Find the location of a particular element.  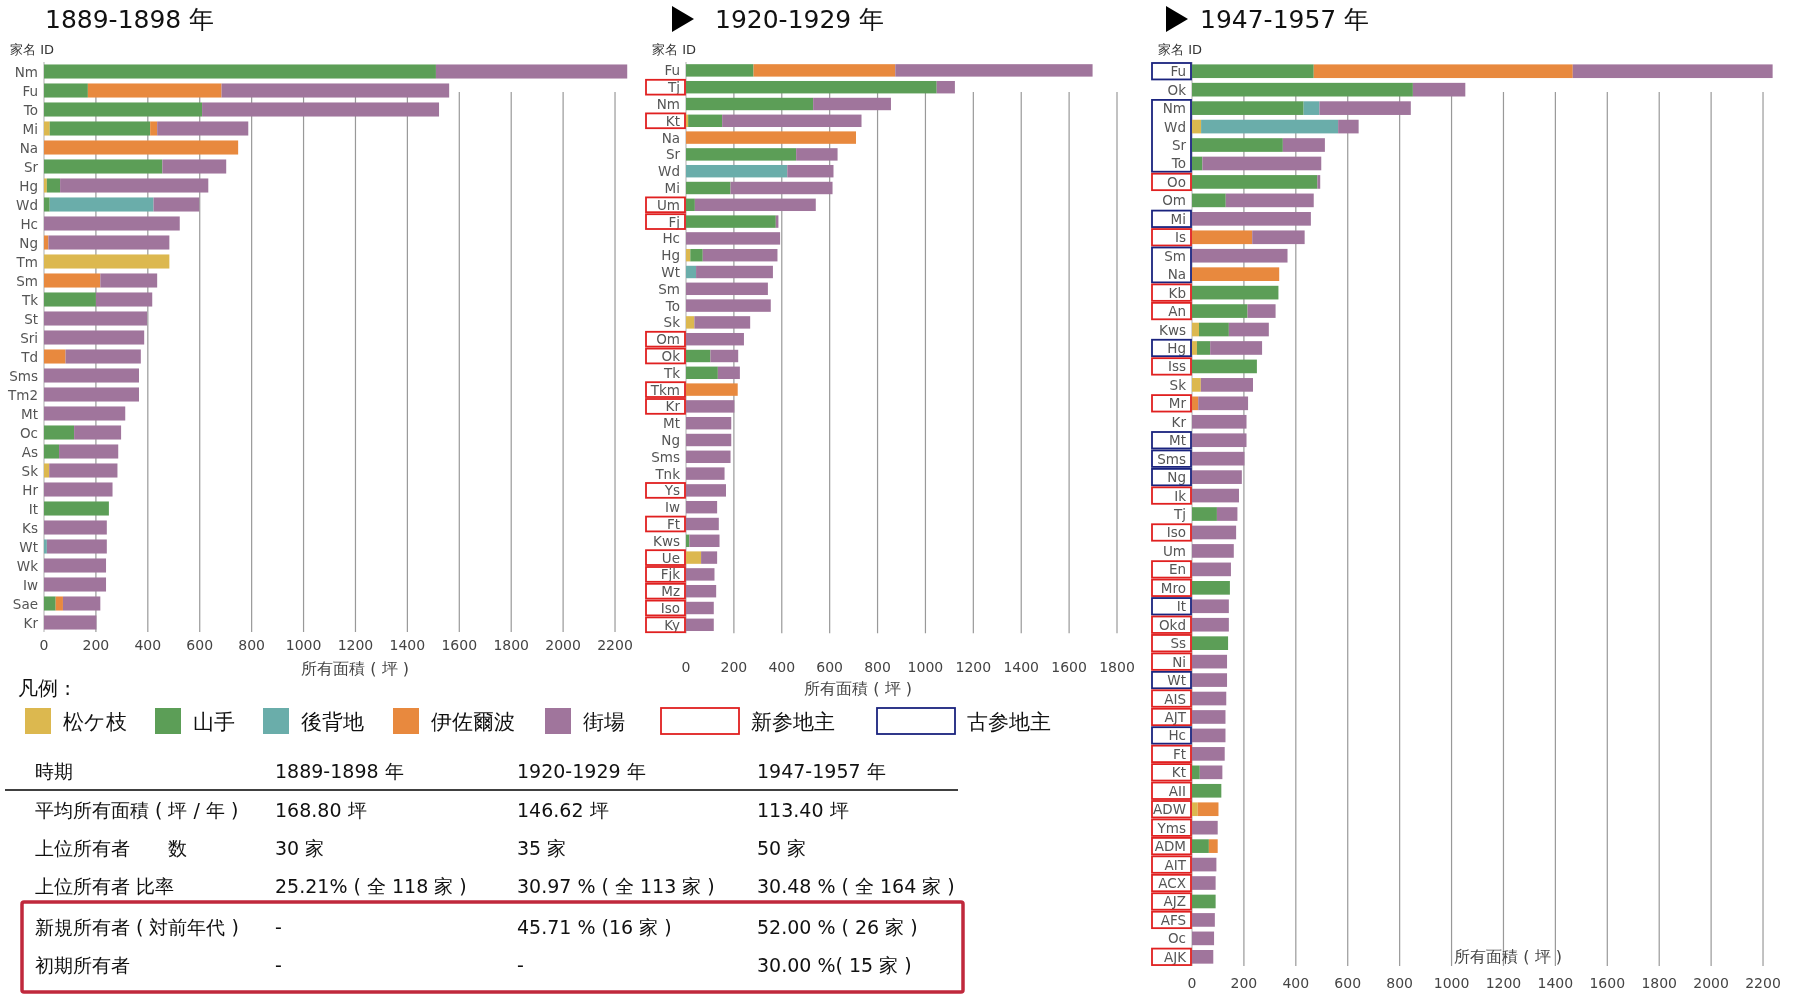

y-tick-label: Kr is located at coordinates (1179, 421).